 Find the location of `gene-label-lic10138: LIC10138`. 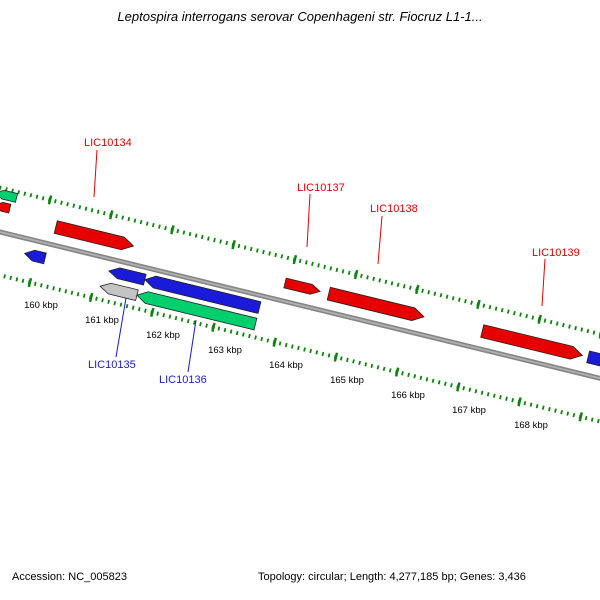

gene-label-lic10138: LIC10138 is located at coordinates (394, 209).